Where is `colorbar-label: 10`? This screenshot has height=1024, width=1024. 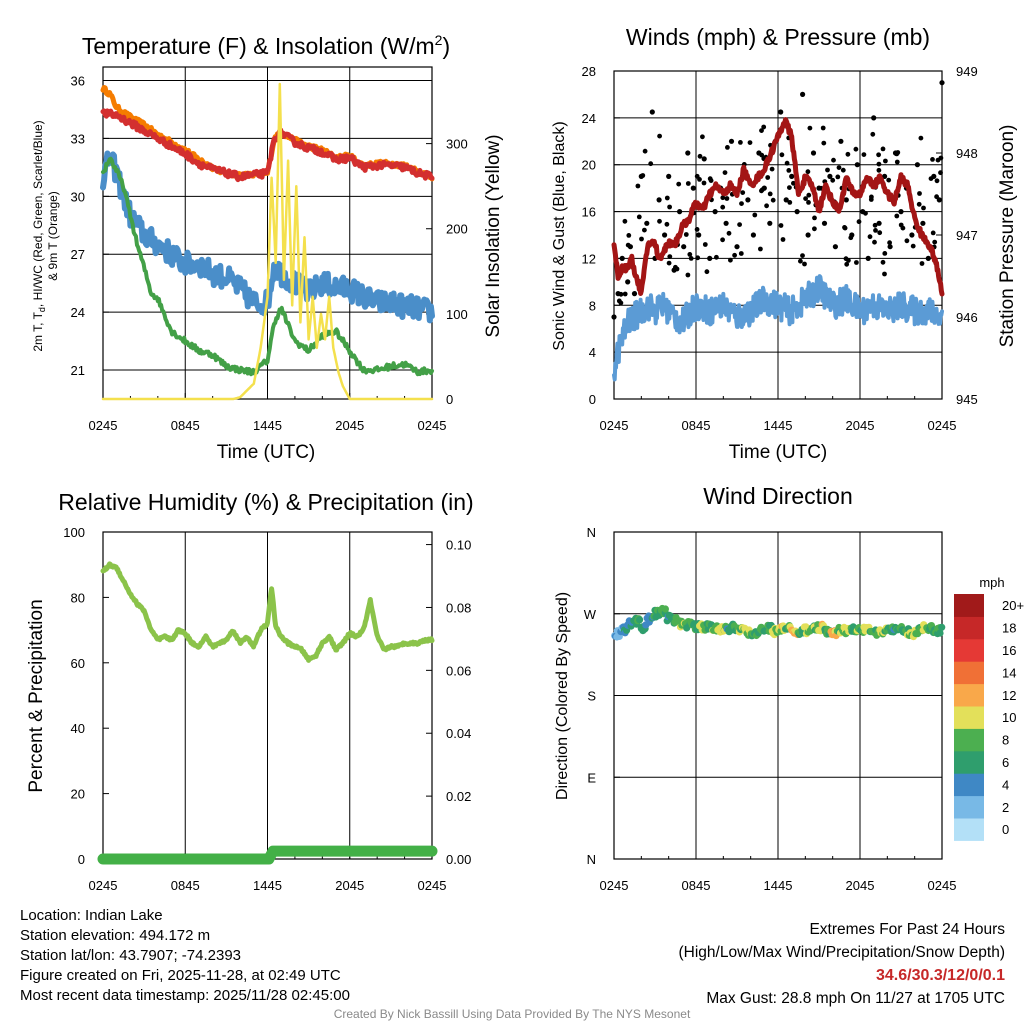 colorbar-label: 10 is located at coordinates (1009, 717).